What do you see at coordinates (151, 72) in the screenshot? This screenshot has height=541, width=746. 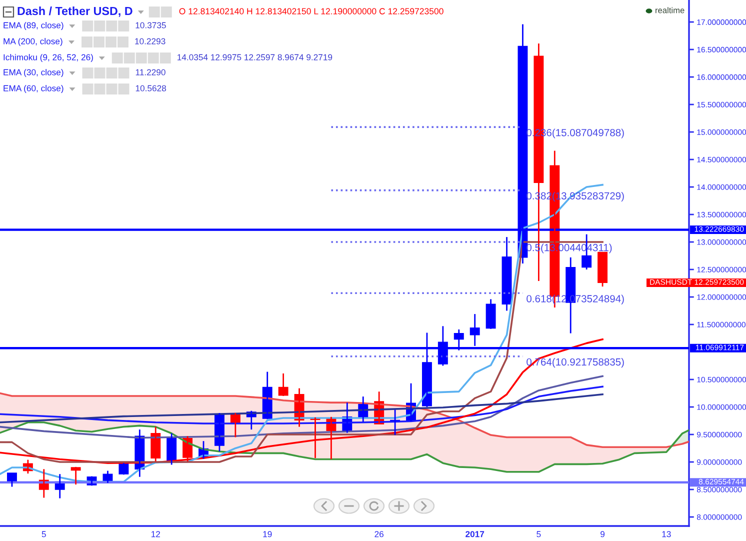 I see `annotation: 11.2290` at bounding box center [151, 72].